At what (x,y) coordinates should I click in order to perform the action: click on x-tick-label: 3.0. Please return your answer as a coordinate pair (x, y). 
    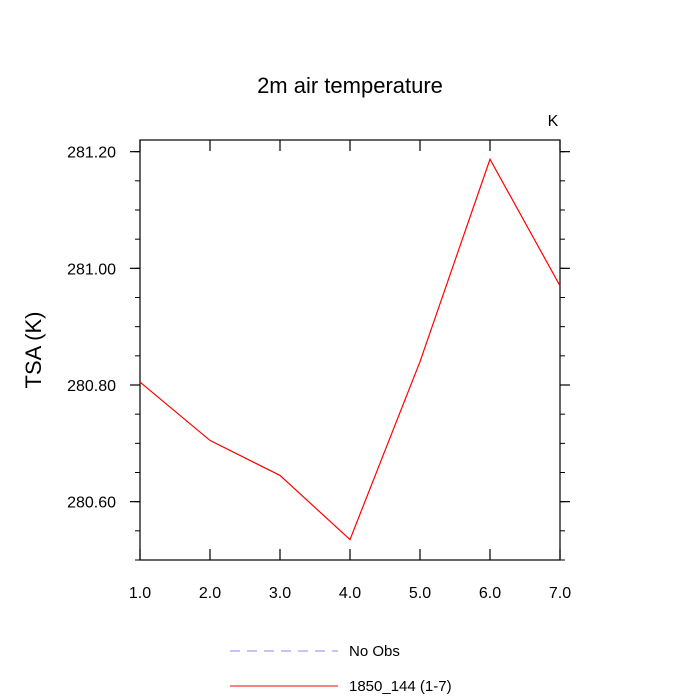
    Looking at the image, I should click on (280, 593).